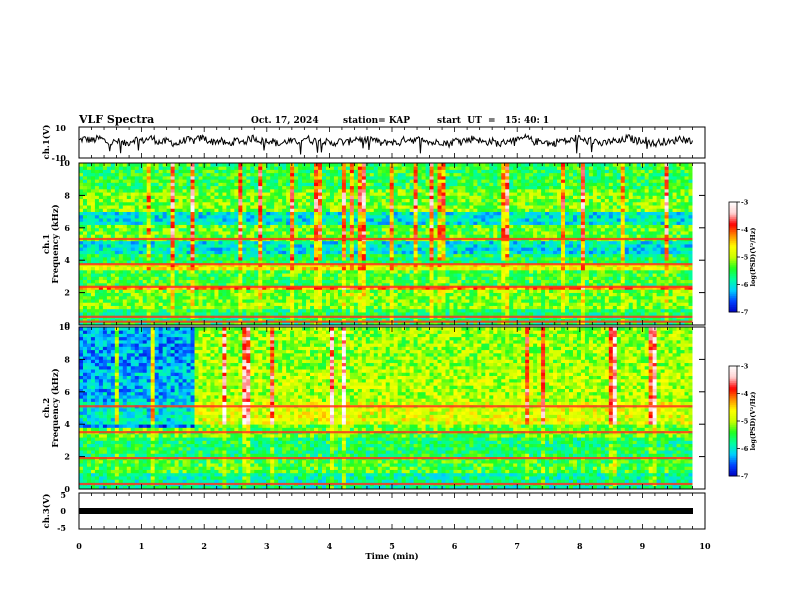 The image size is (792, 612). I want to click on figure-title: VLF Spectra, so click(116, 119).